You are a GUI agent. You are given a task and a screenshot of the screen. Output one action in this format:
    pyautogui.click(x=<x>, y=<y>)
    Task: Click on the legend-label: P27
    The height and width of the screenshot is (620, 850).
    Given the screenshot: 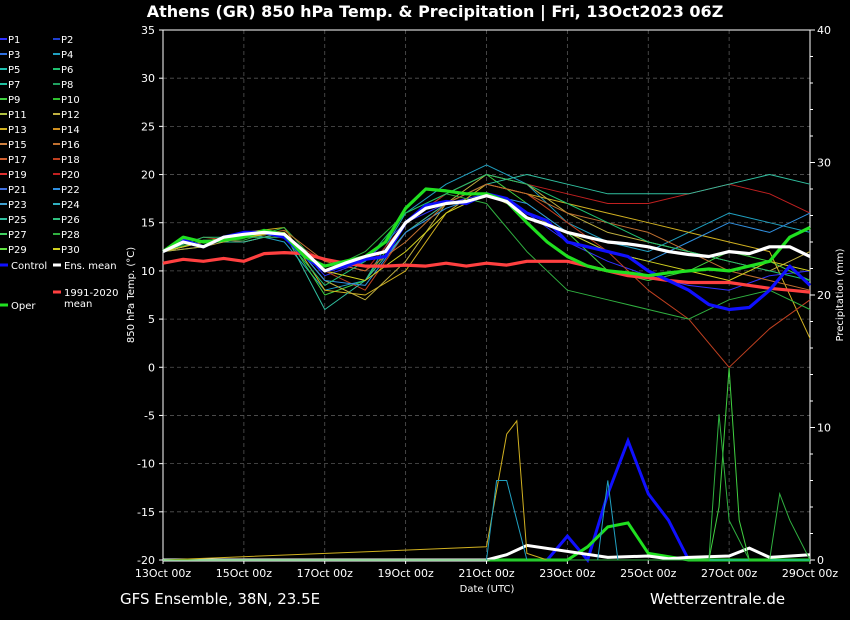 What is the action you would take?
    pyautogui.click(x=17, y=235)
    